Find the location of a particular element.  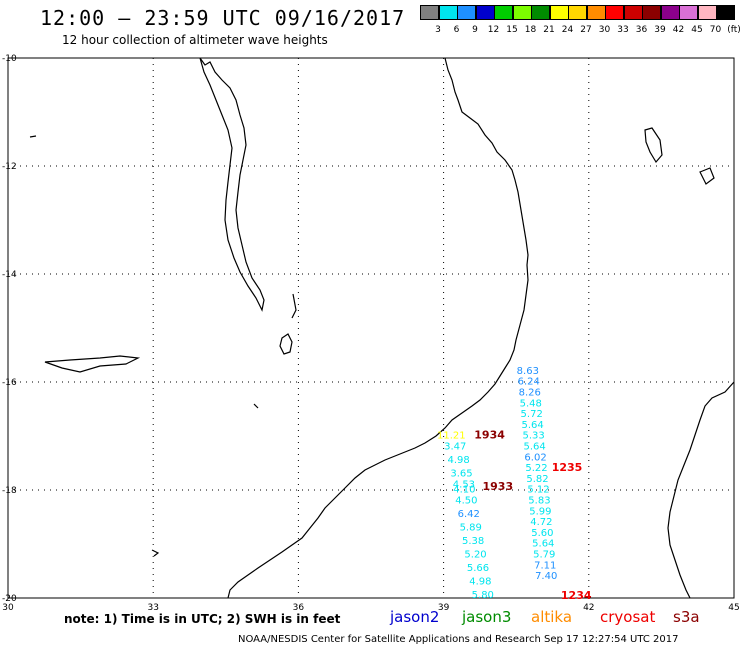

legend-label: 27 is located at coordinates (586, 30).